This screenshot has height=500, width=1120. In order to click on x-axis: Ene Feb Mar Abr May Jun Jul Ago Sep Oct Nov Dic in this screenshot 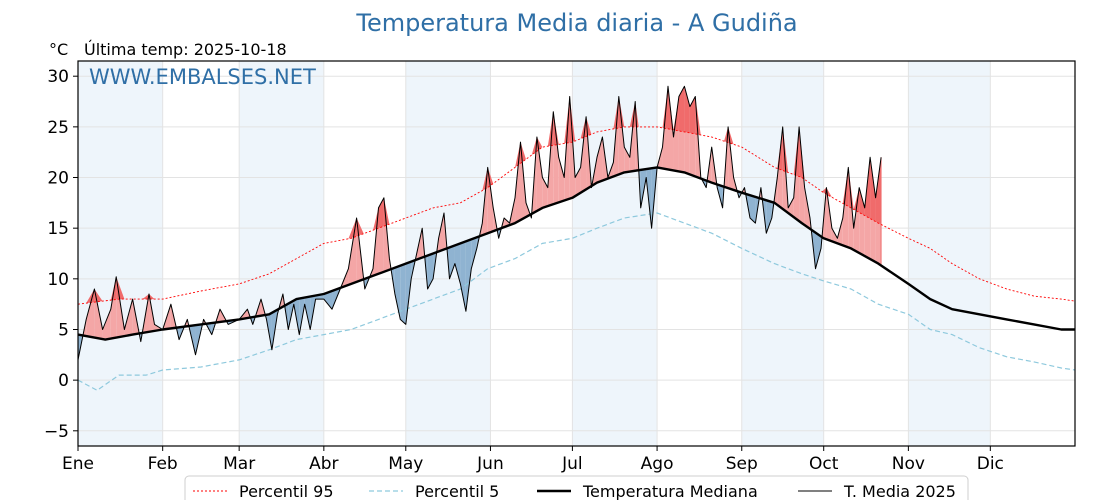, I will do `click(533, 460)`.